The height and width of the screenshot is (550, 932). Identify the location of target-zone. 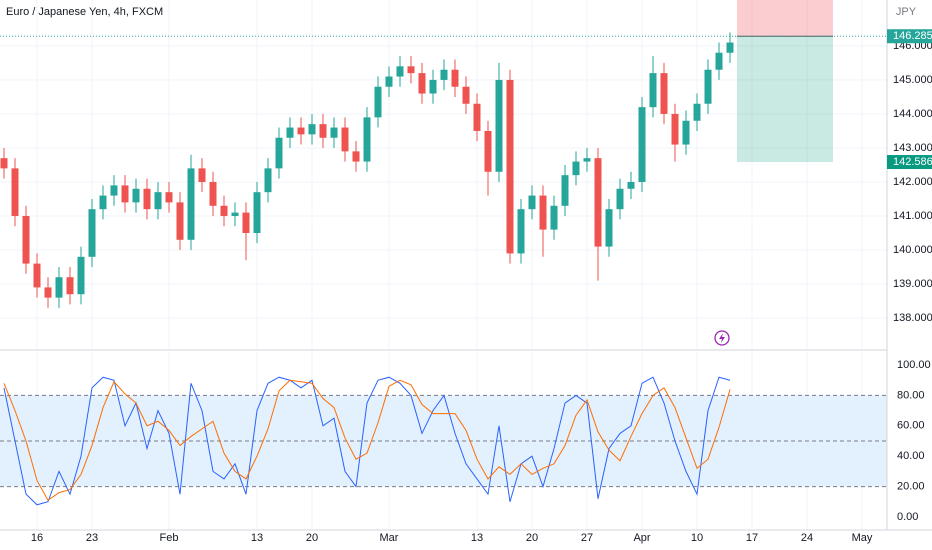
(785, 99).